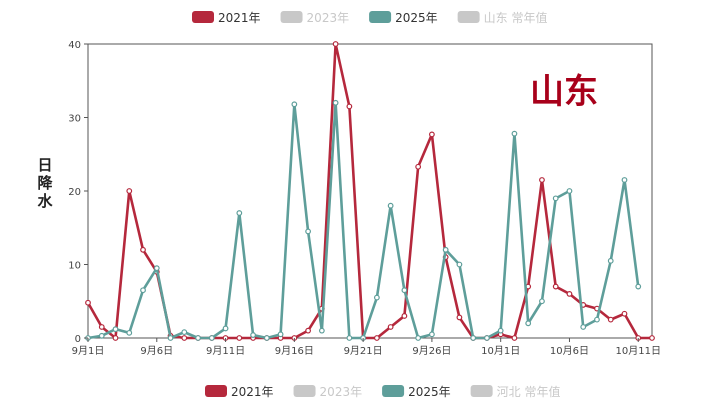  What do you see at coordinates (569, 351) in the screenshot?
I see `x-tick-label: 10月6日` at bounding box center [569, 351].